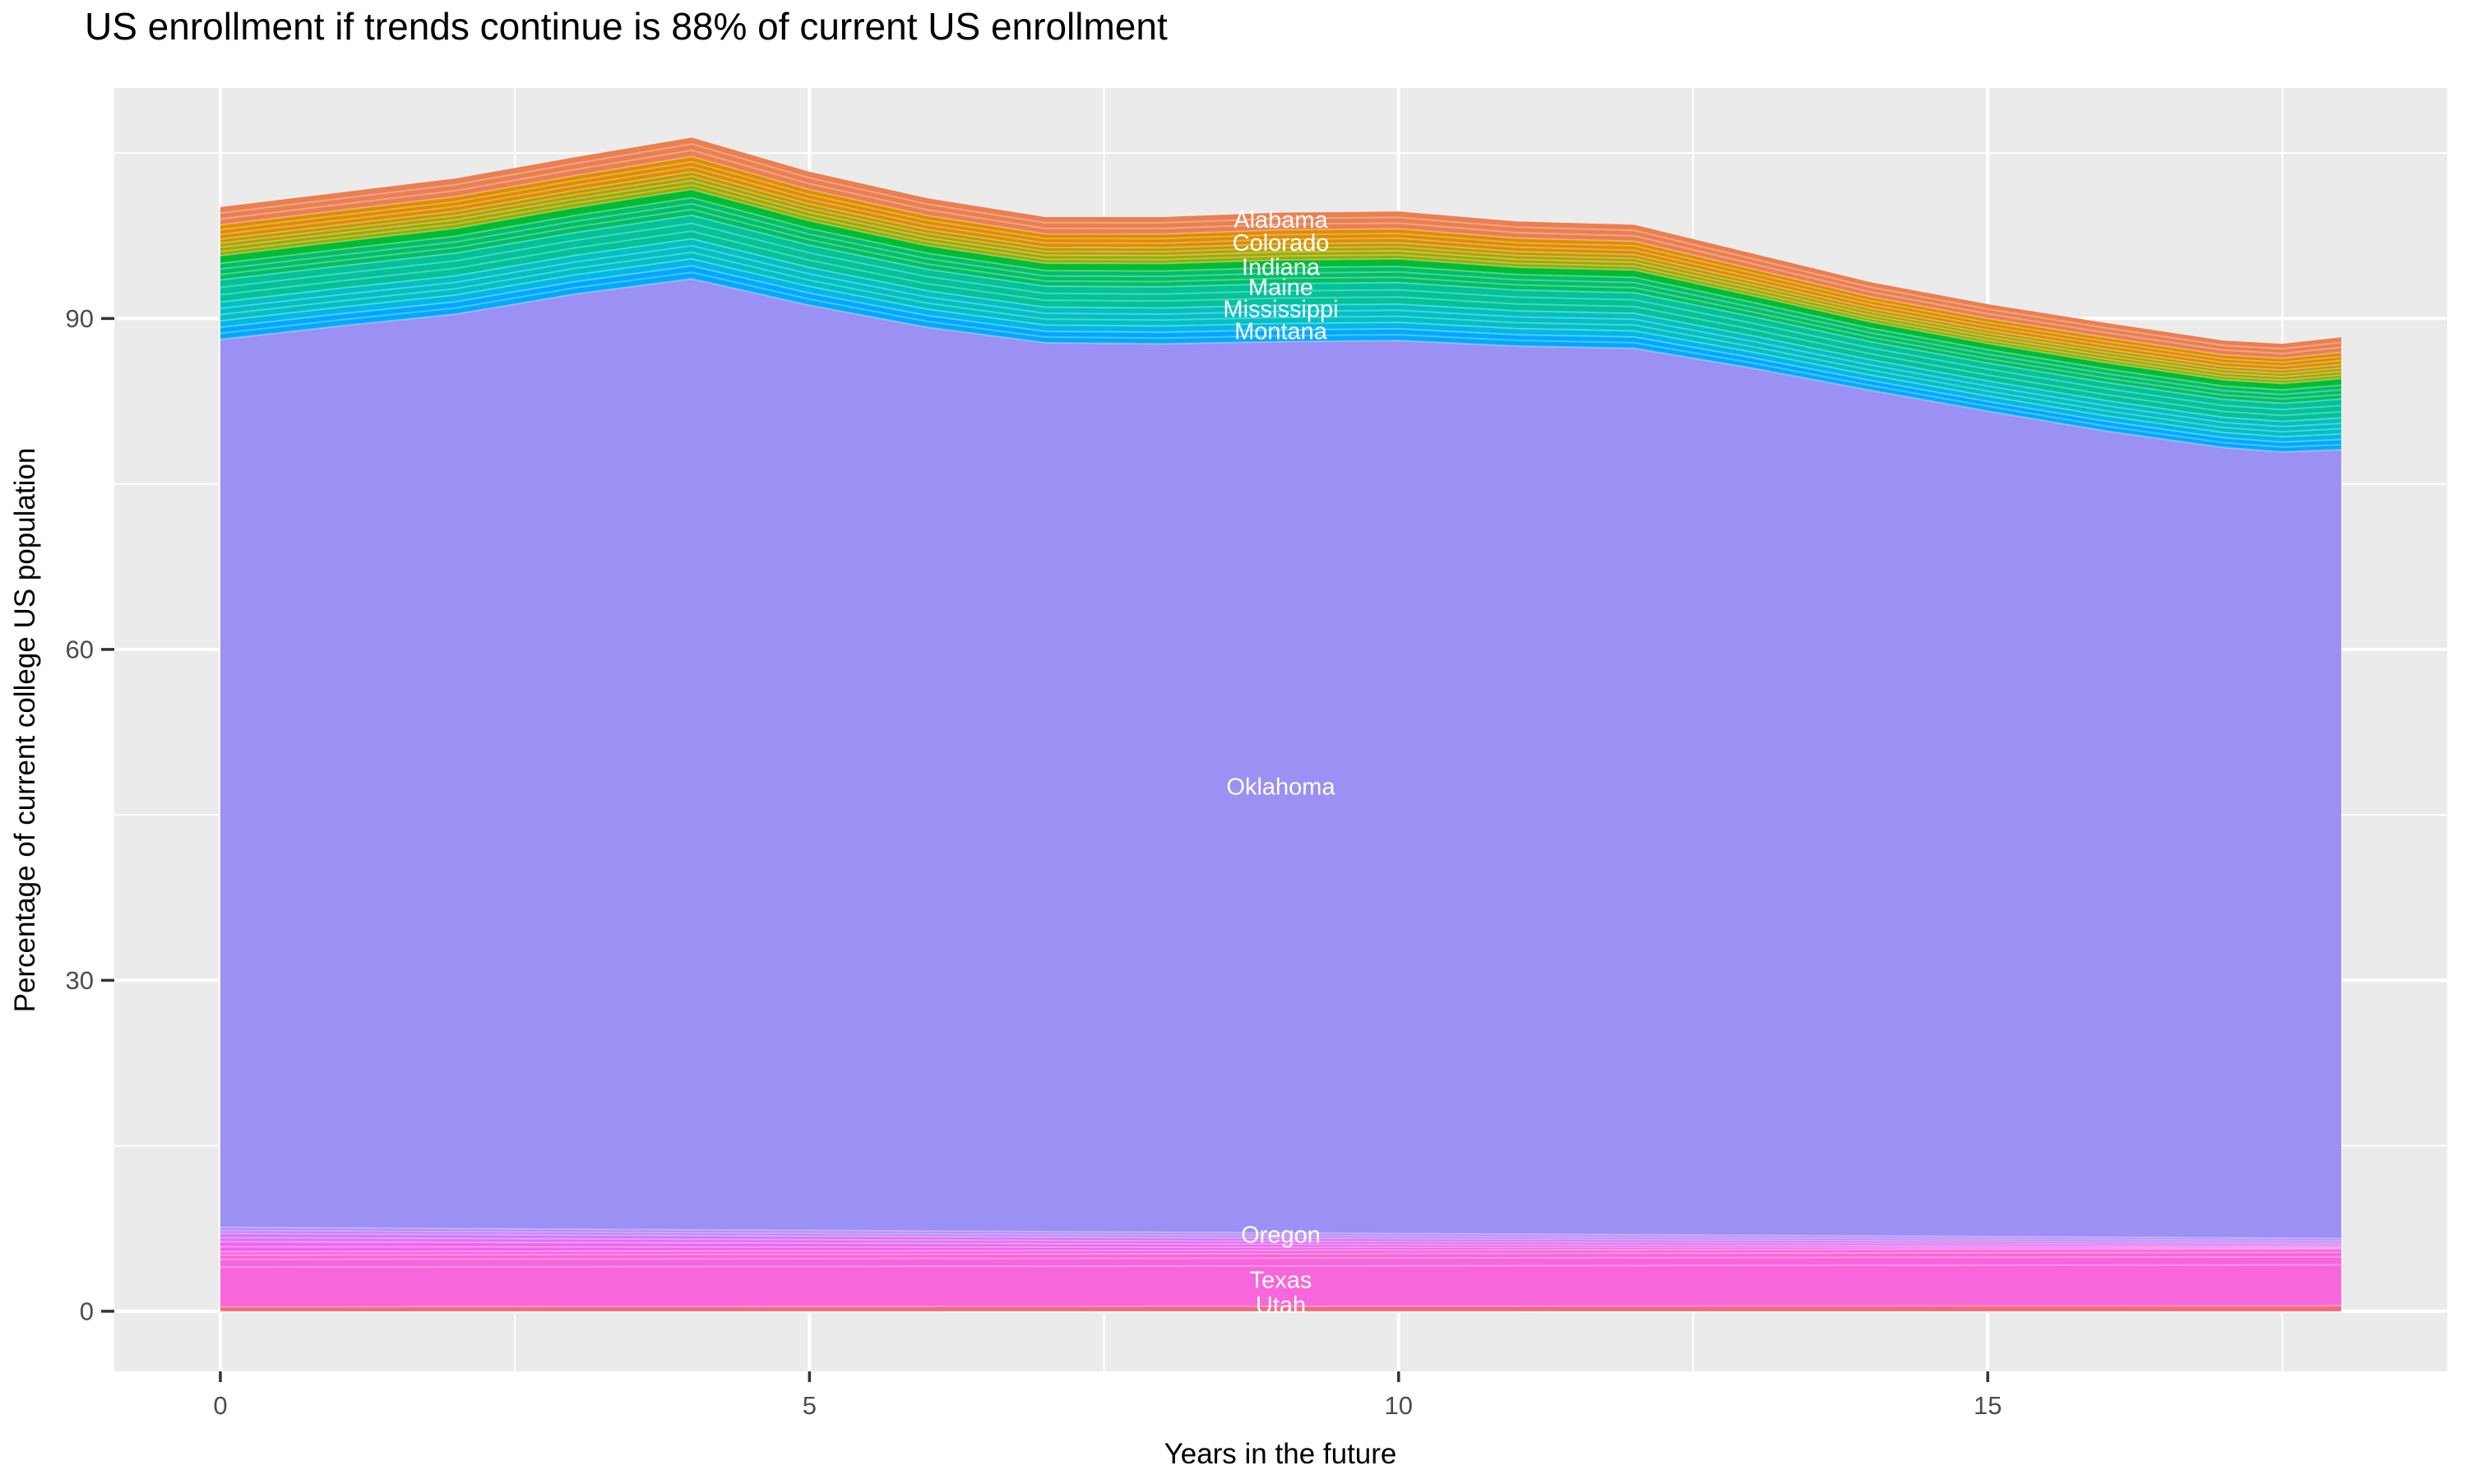 This screenshot has height=1484, width=2467. Describe the element at coordinates (80, 318) in the screenshot. I see `y-tick-label: 90` at that location.